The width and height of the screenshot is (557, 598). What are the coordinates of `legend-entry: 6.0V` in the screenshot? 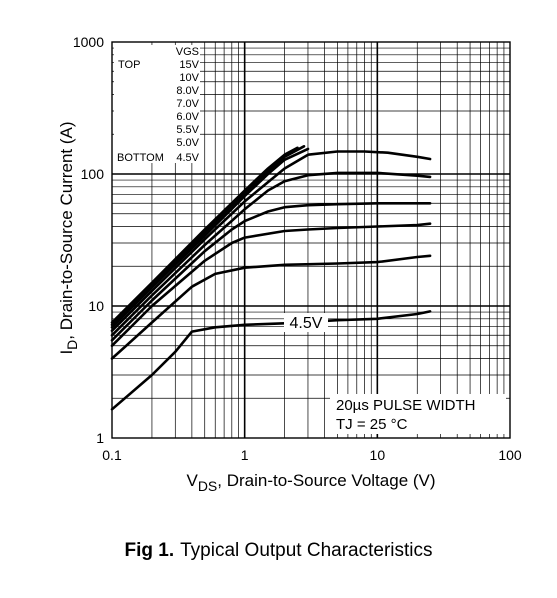 It's located at (187, 117).